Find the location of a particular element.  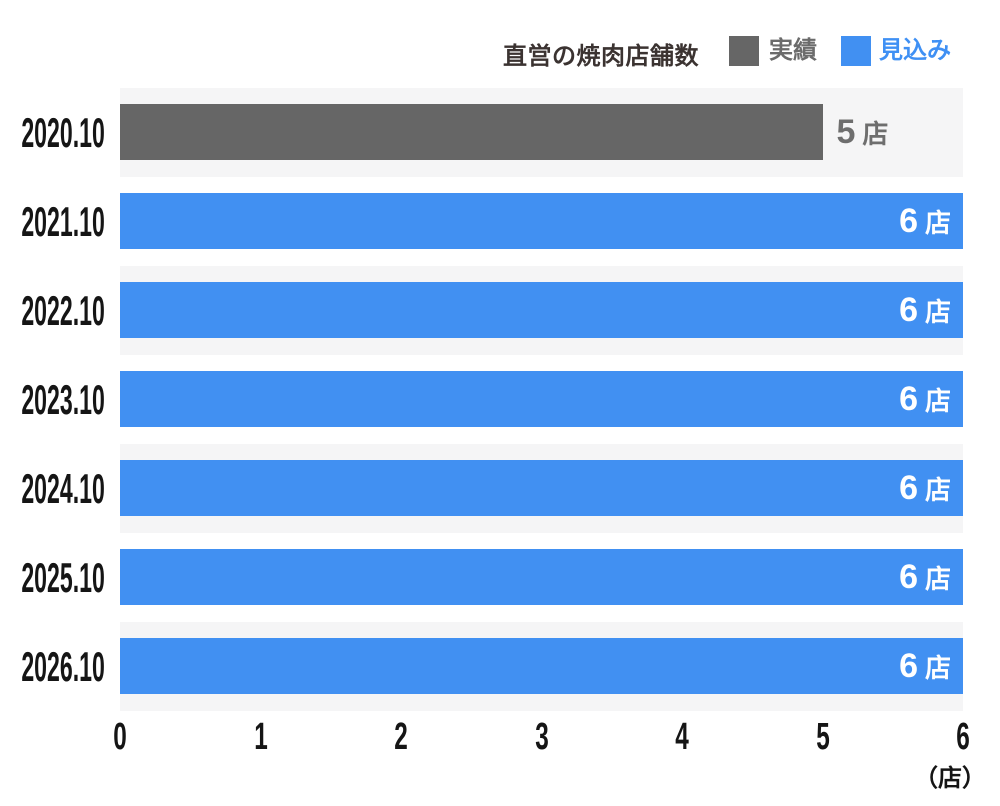

y-axis-label: 2025.10 is located at coordinates (63, 577).